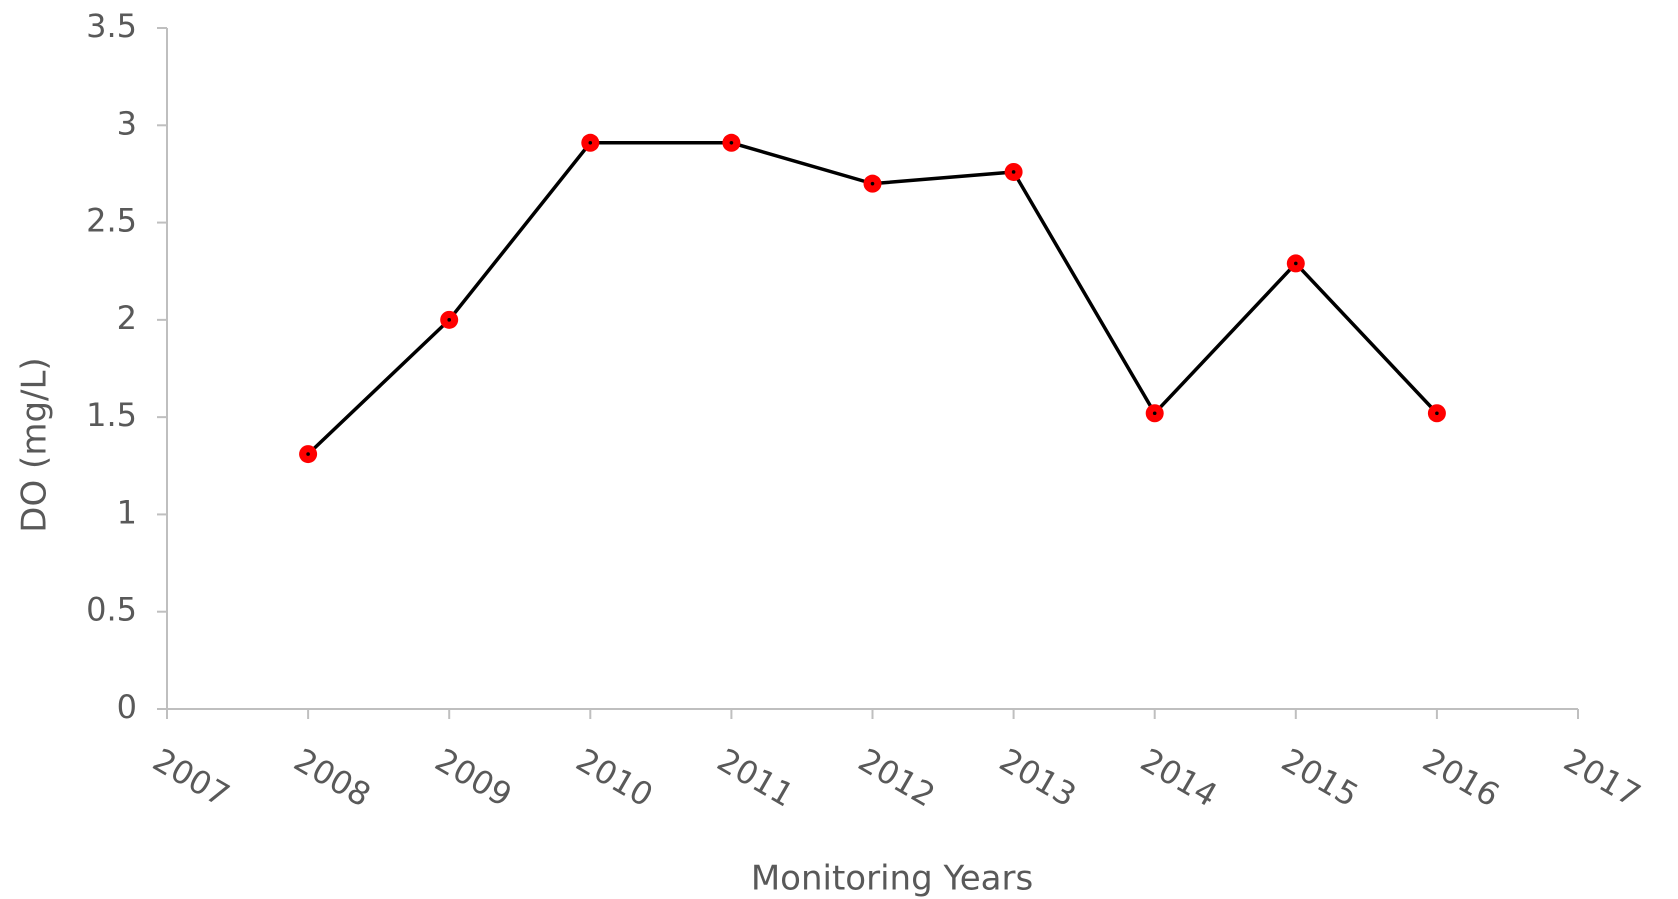  I want to click on x-tick-label: 2013, so click(1038, 778).